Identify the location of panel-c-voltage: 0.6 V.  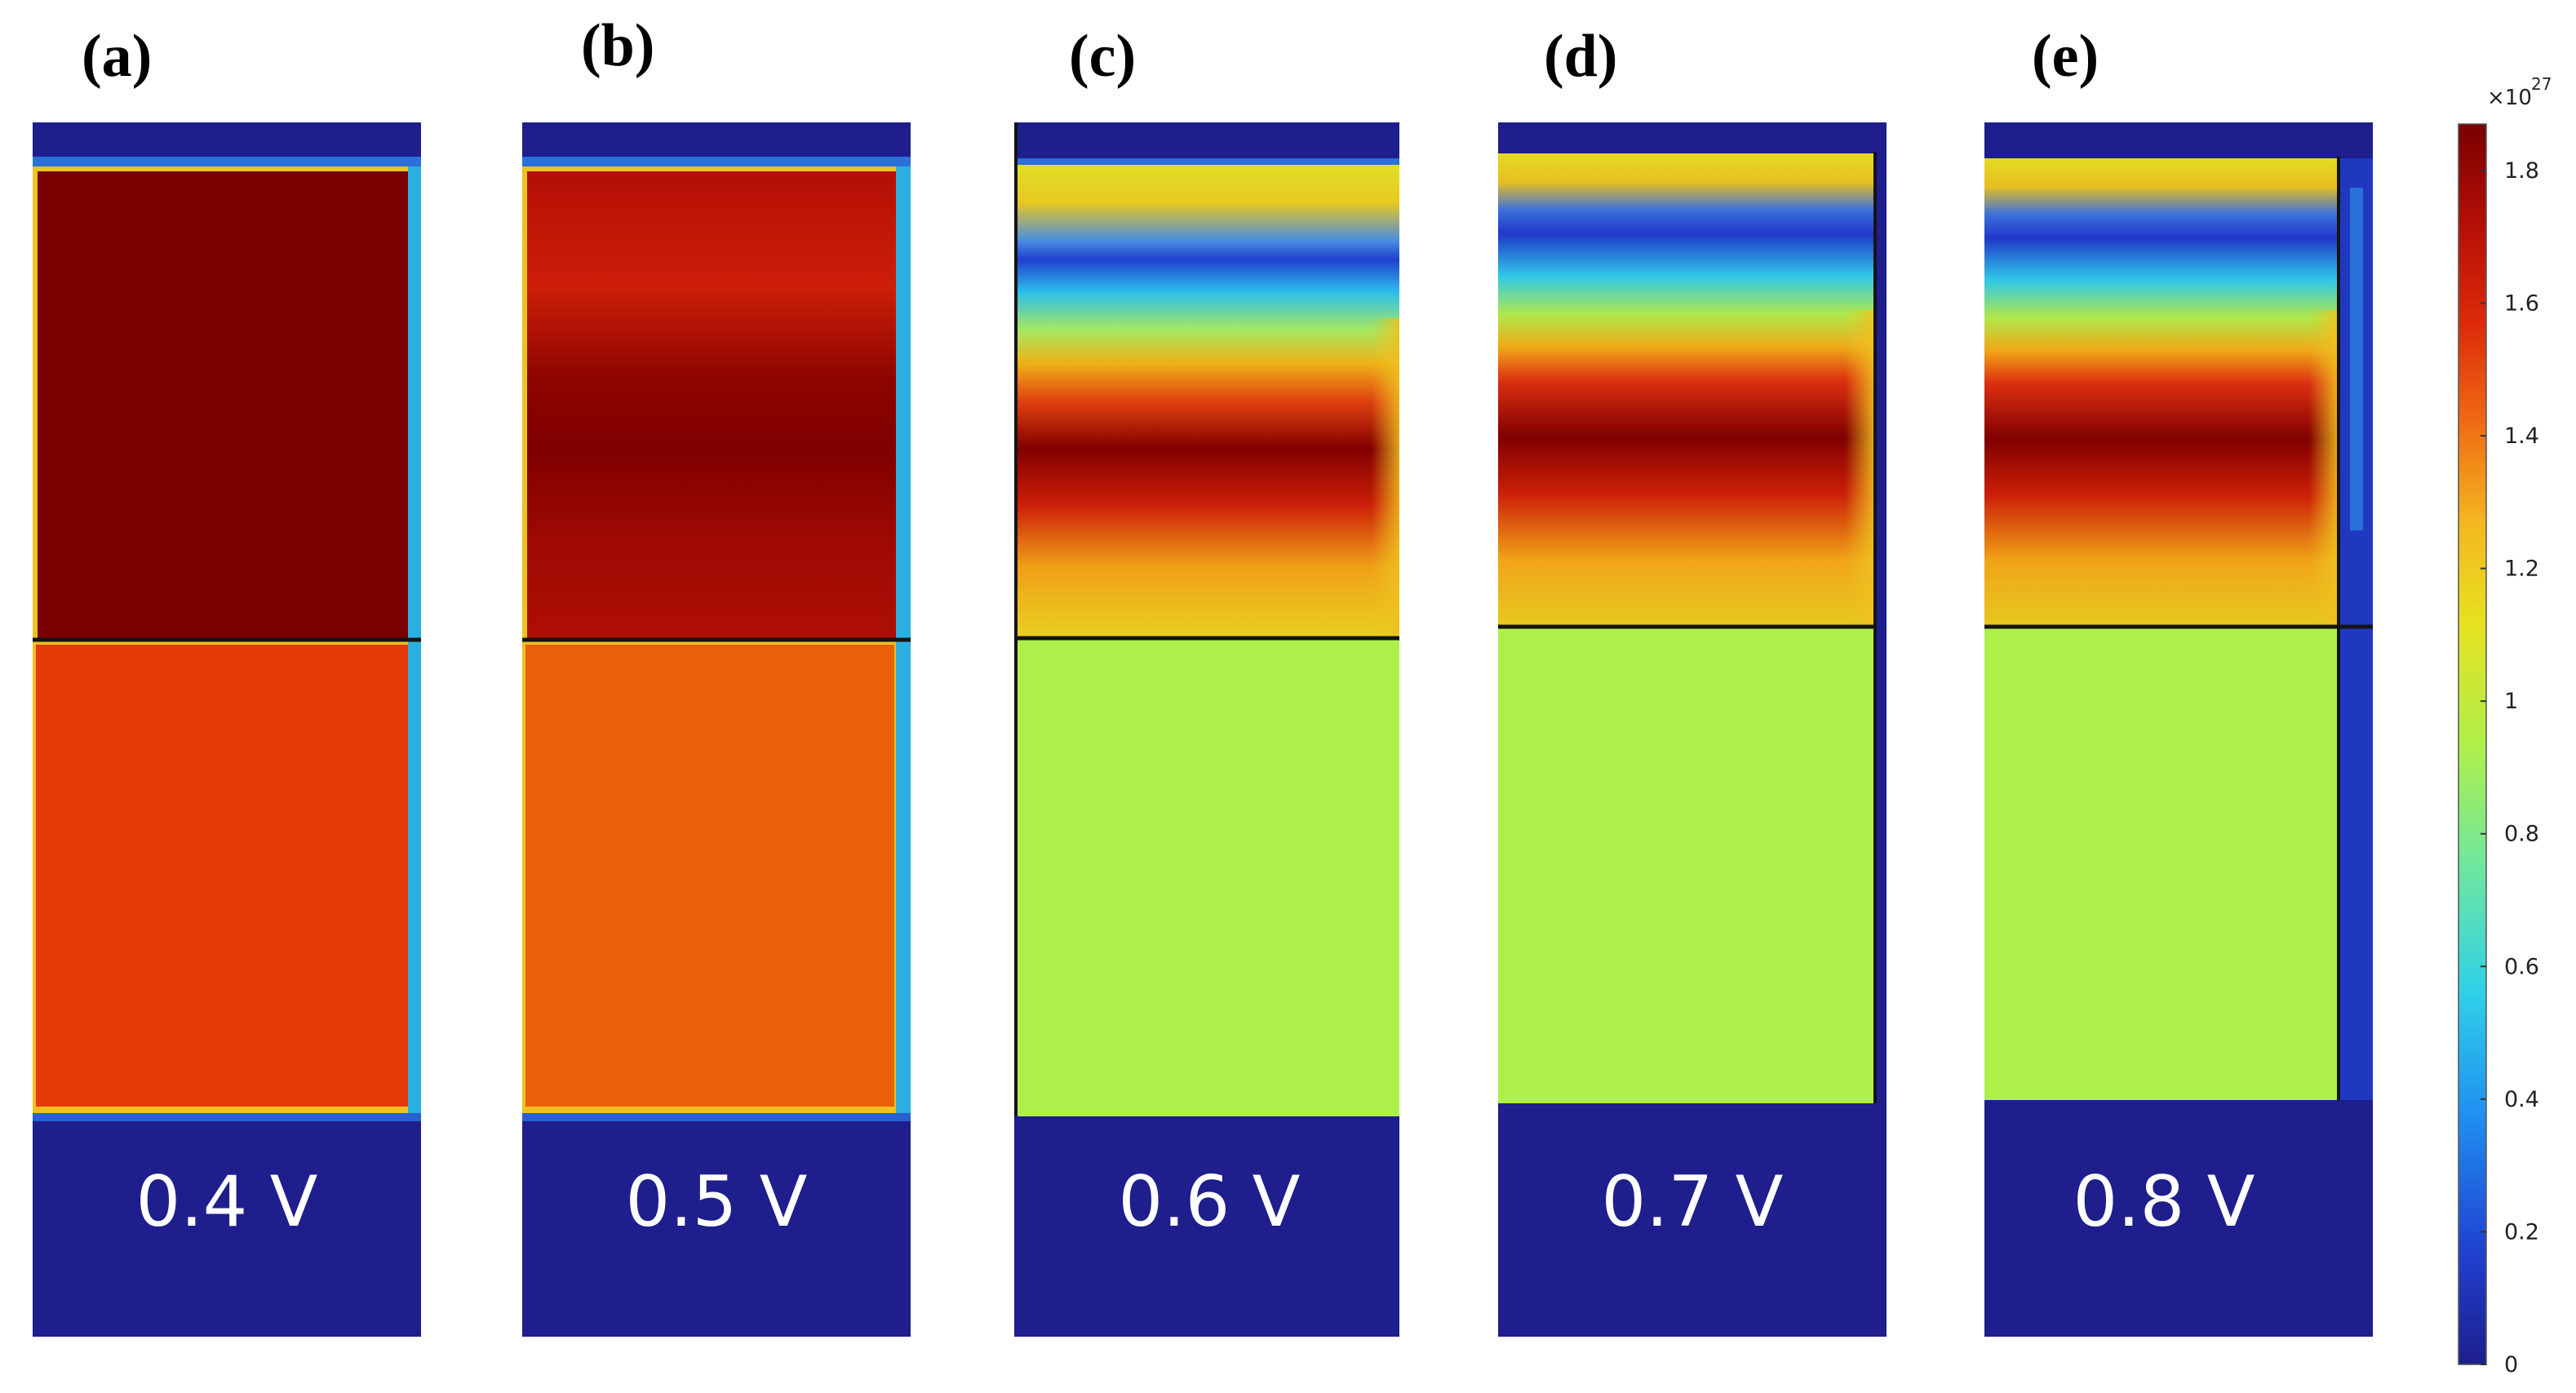
(1210, 1202).